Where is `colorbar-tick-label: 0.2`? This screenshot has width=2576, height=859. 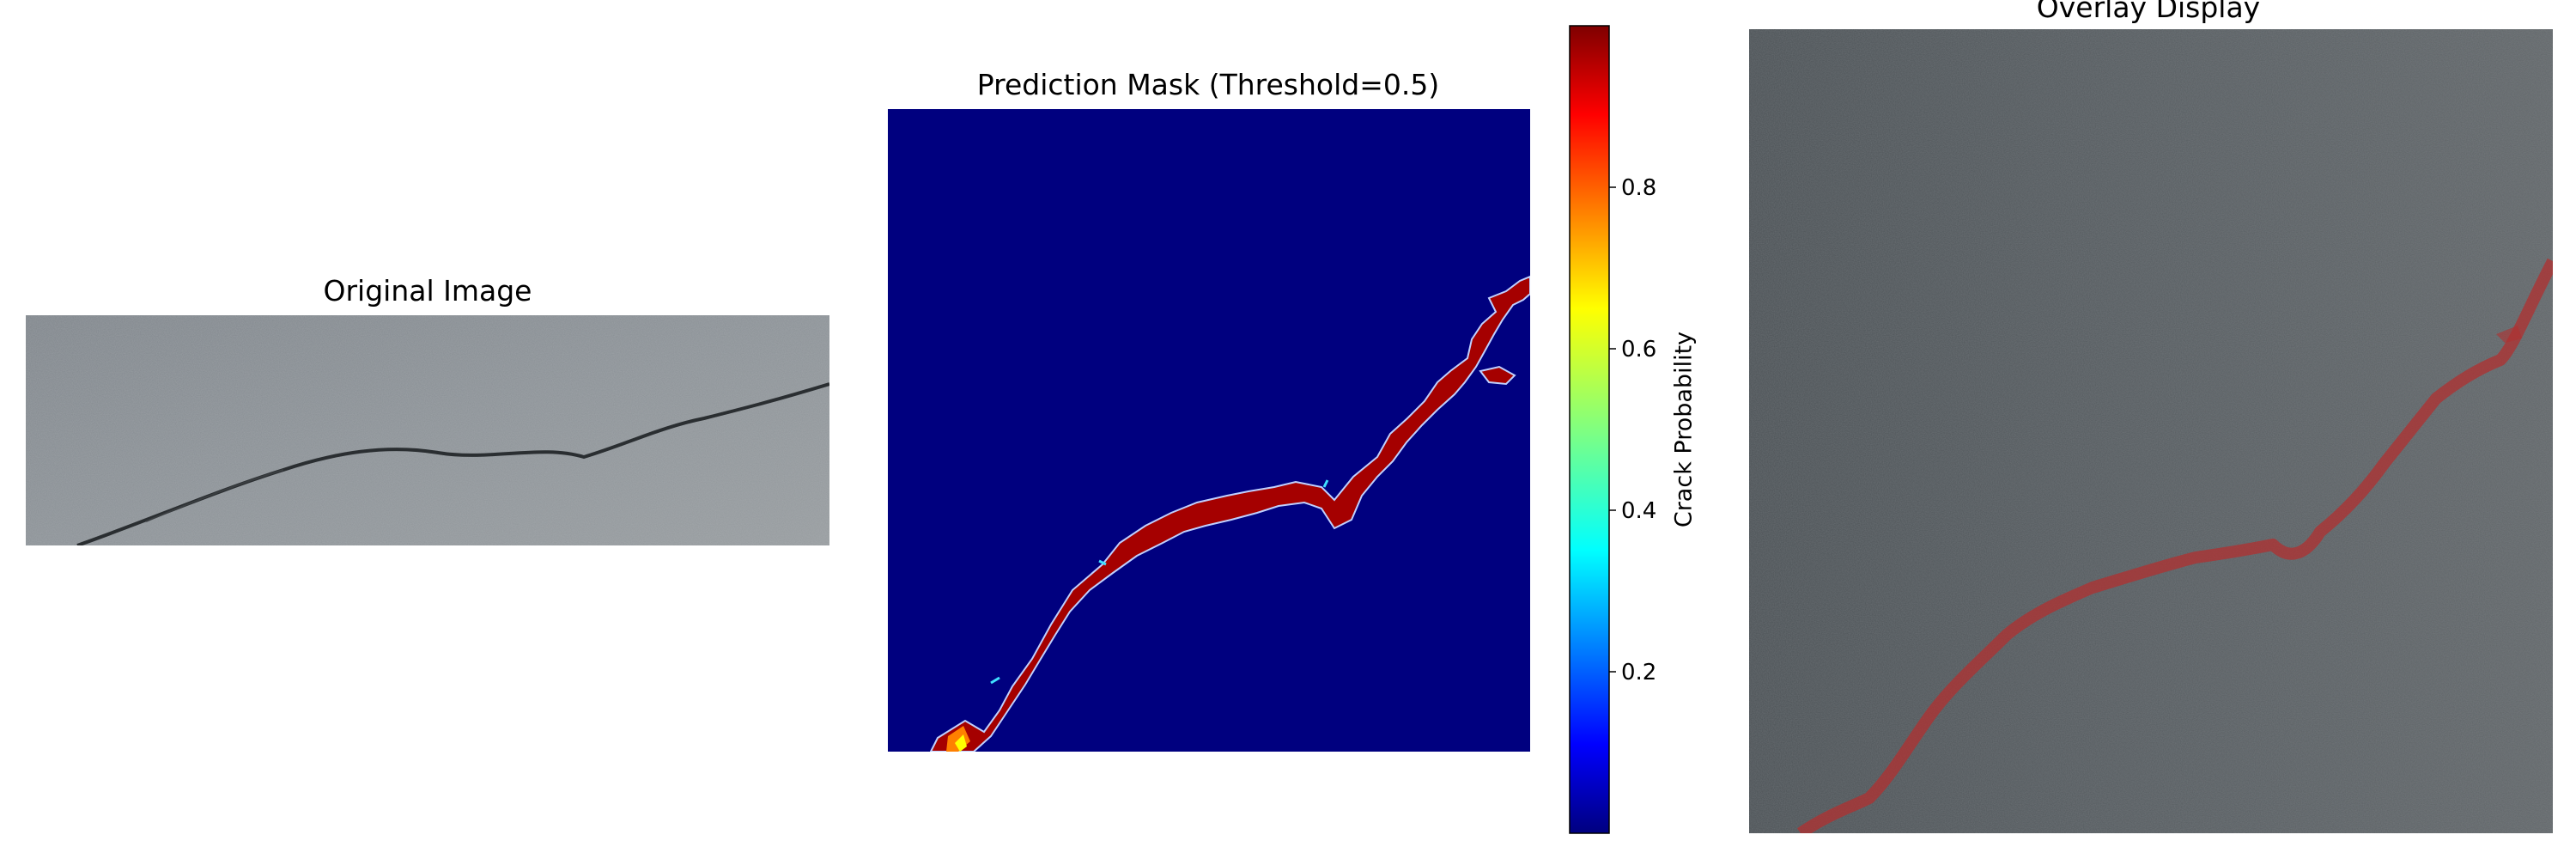
colorbar-tick-label: 0.2 is located at coordinates (1638, 672).